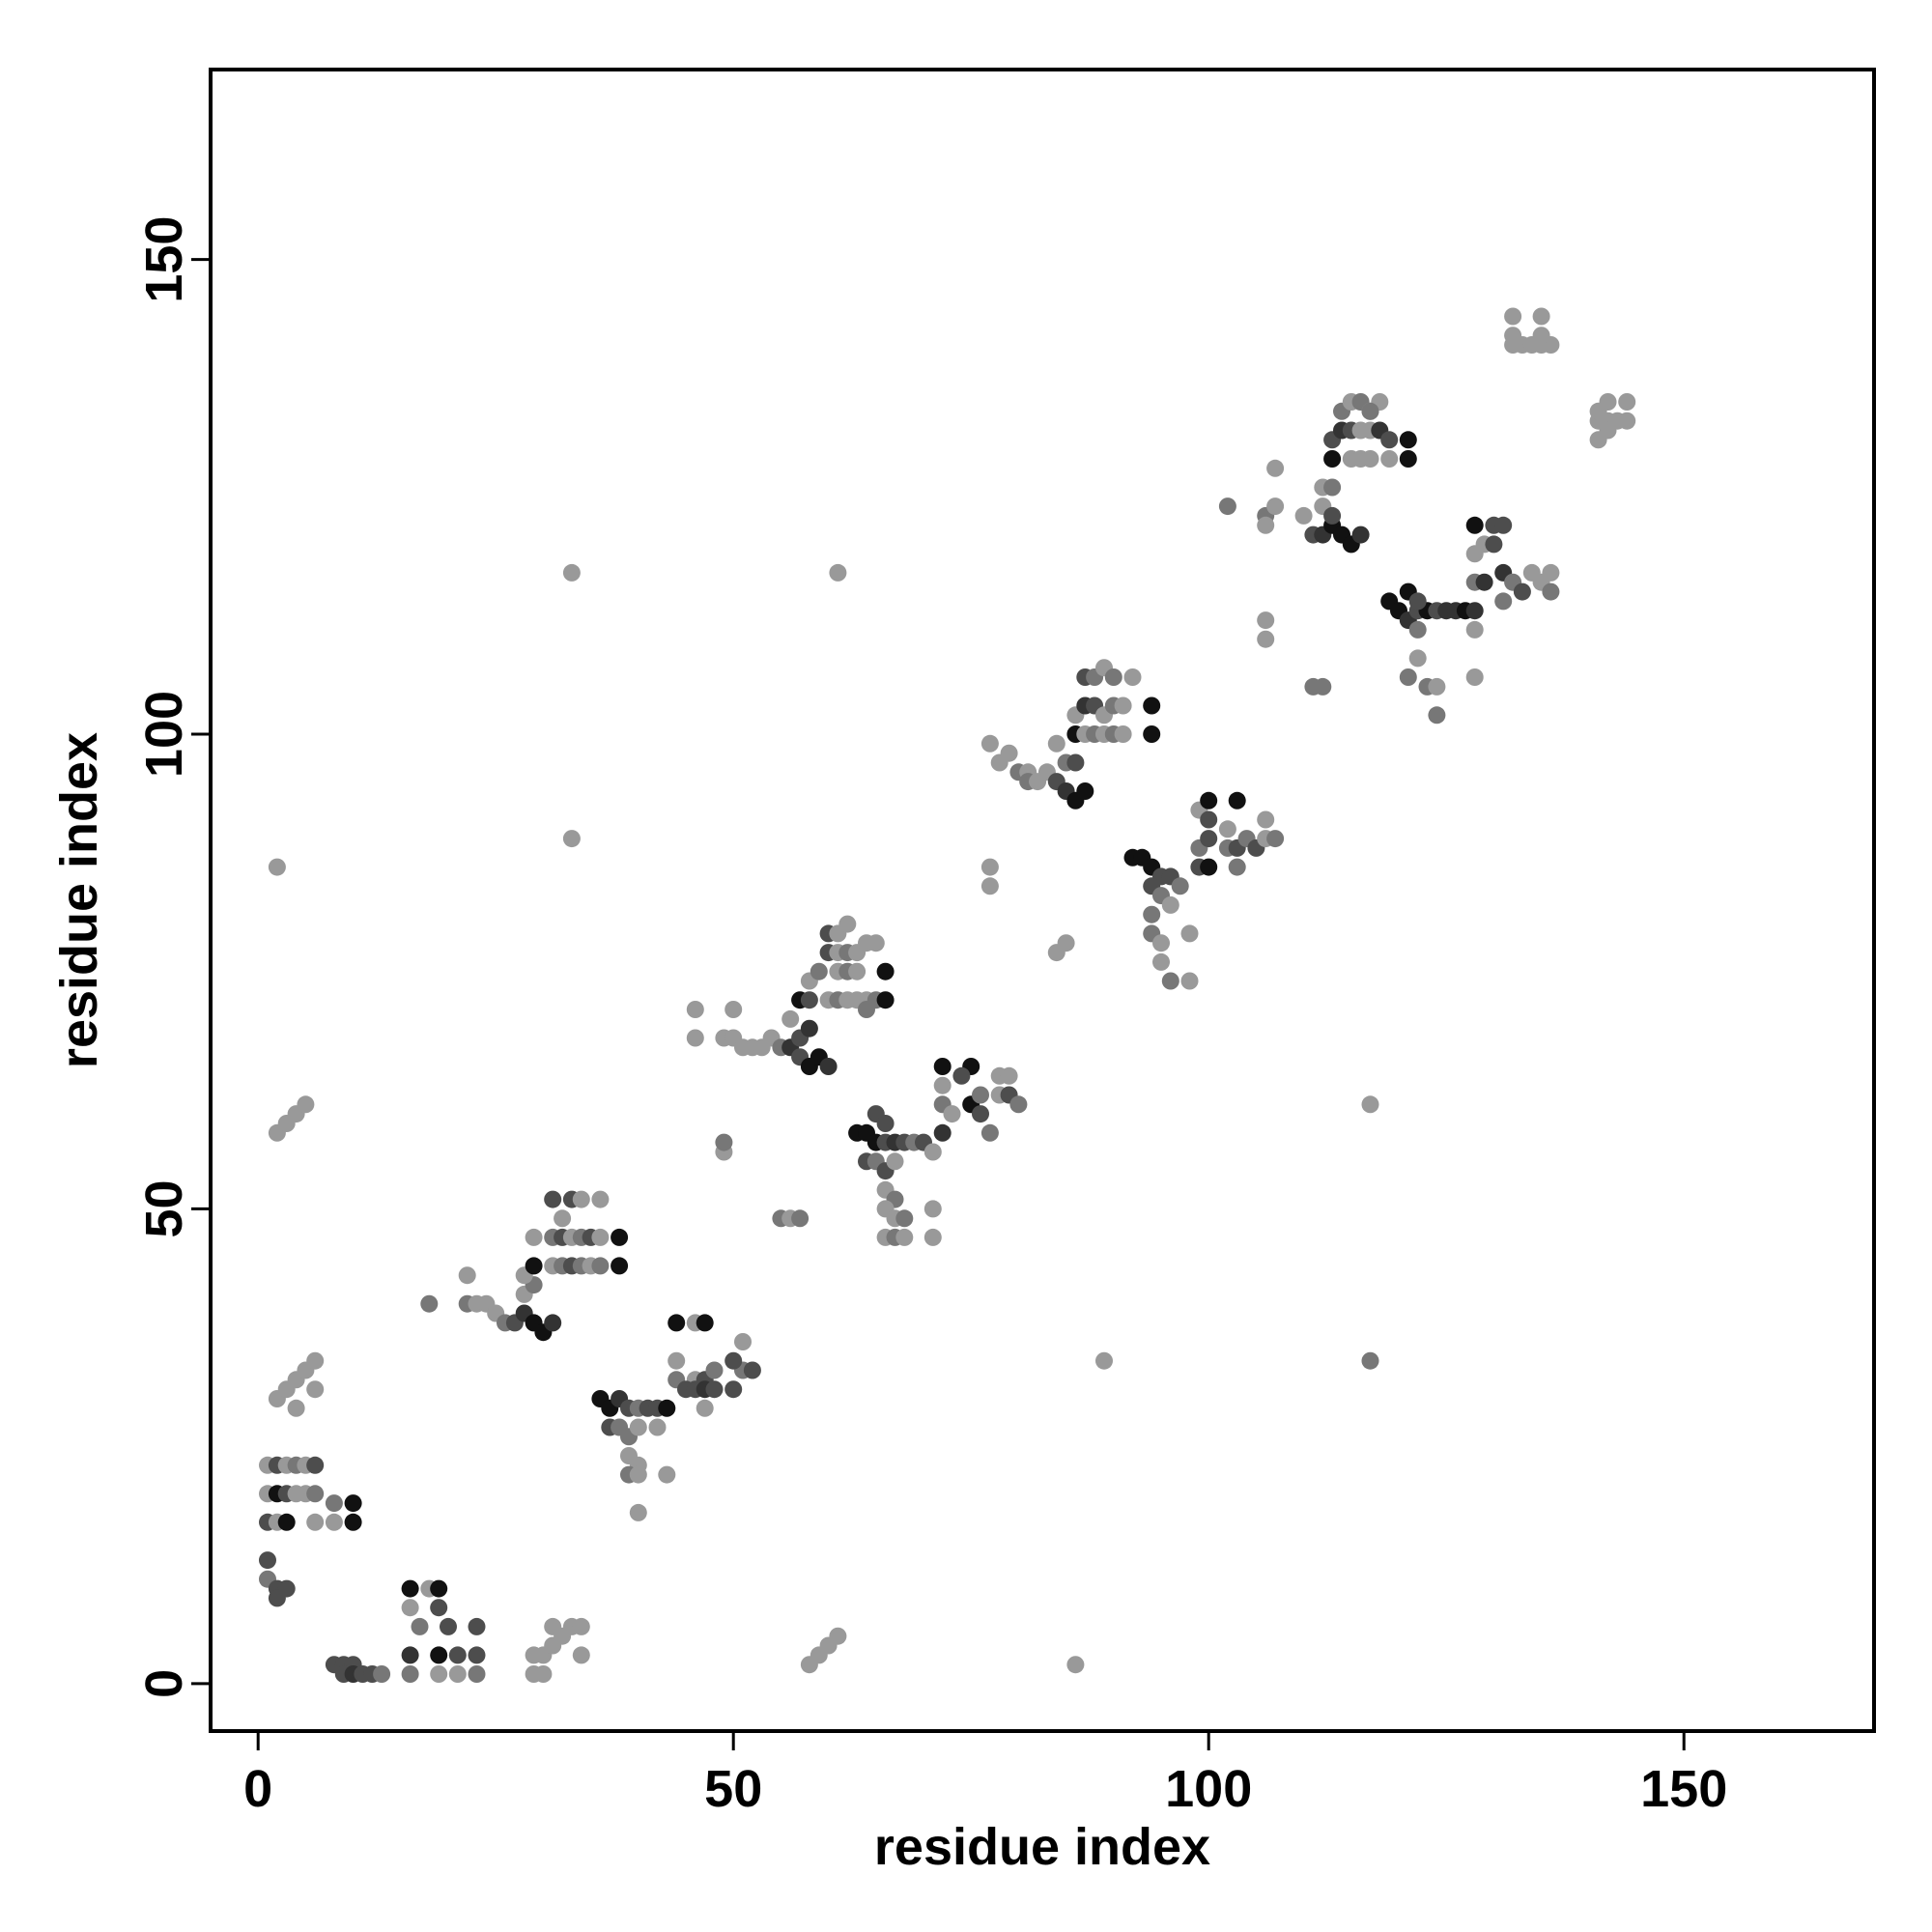 Image resolution: width=1932 pixels, height=1932 pixels. Describe the element at coordinates (257, 1789) in the screenshot. I see `x-tick-label: 0` at that location.